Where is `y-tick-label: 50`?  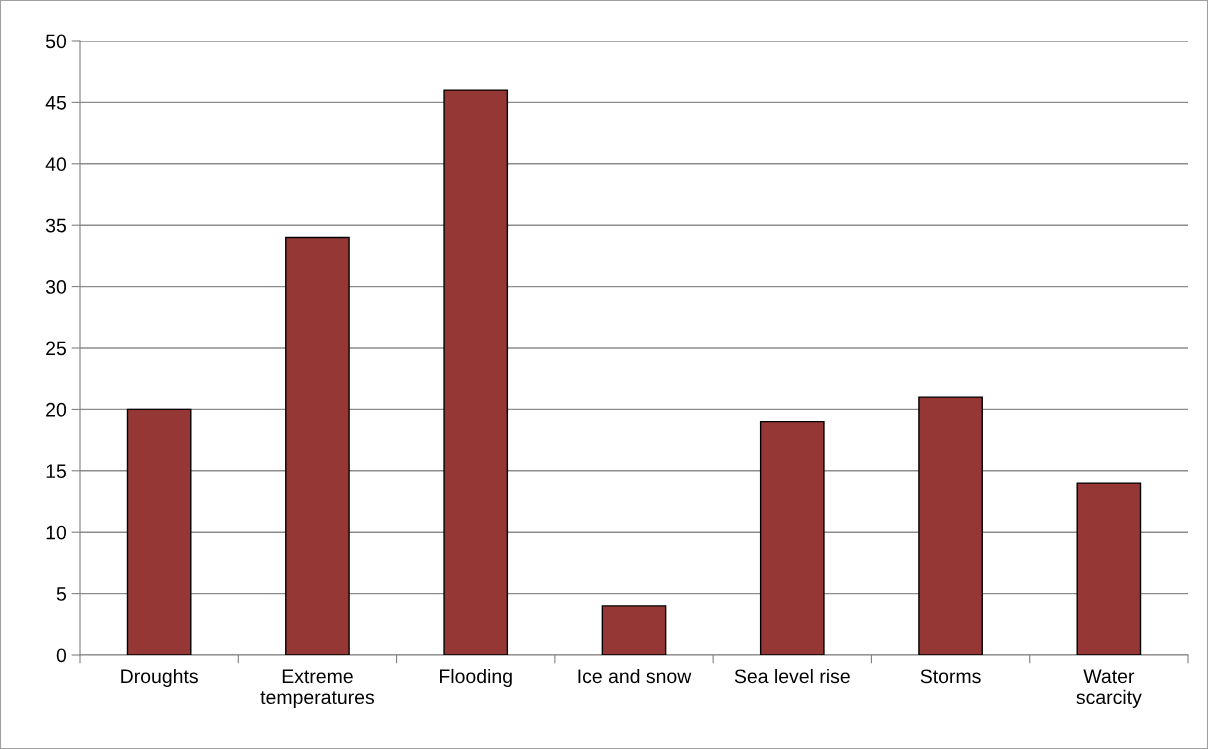 y-tick-label: 50 is located at coordinates (56, 41).